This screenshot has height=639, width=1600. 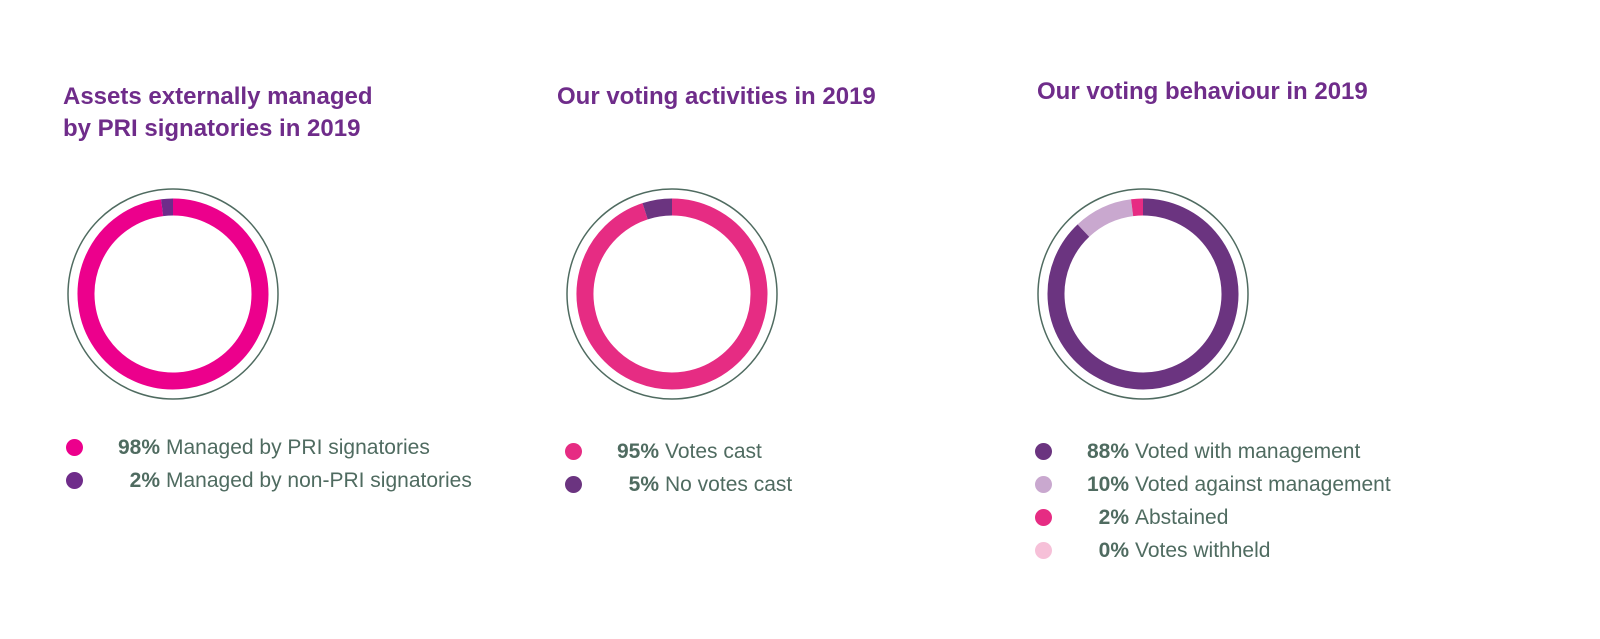 I want to click on chart-title: Our voting activities in 2019, so click(x=716, y=97).